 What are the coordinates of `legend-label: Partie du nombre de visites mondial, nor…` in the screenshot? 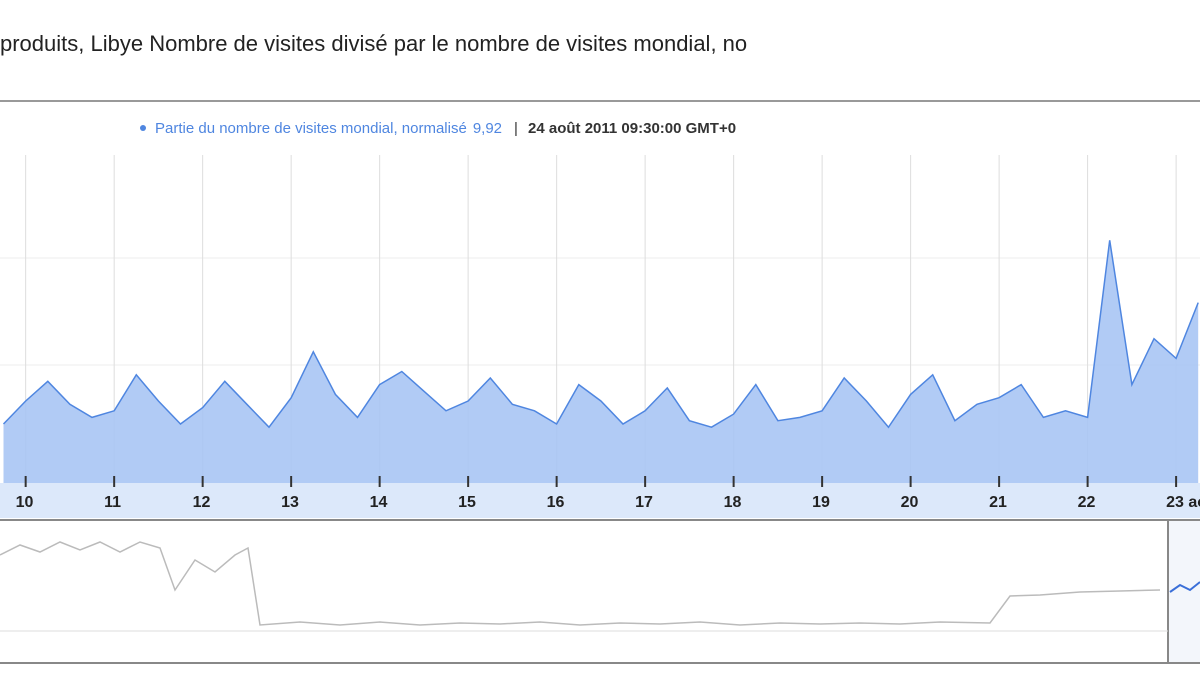 It's located at (311, 128).